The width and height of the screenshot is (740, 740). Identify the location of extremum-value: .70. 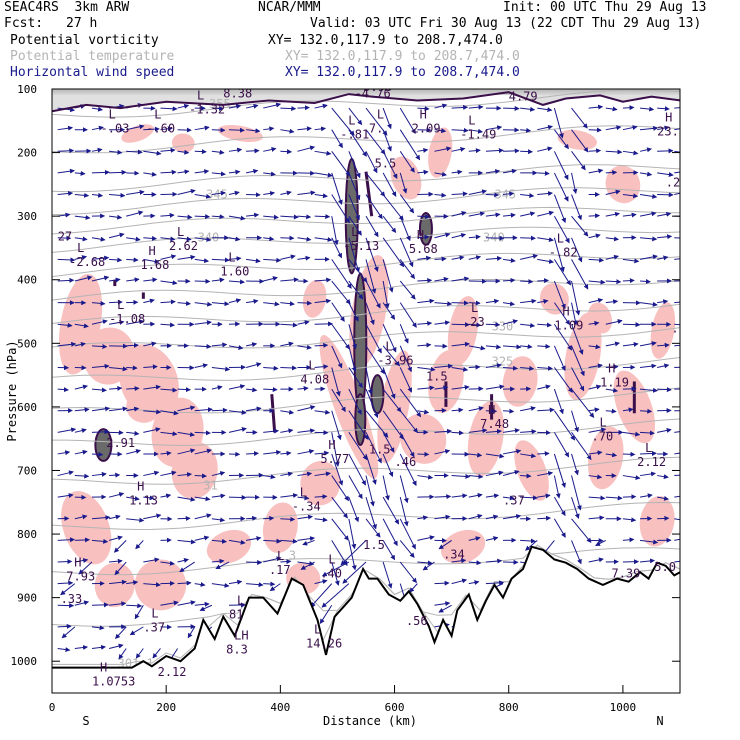
(603, 437).